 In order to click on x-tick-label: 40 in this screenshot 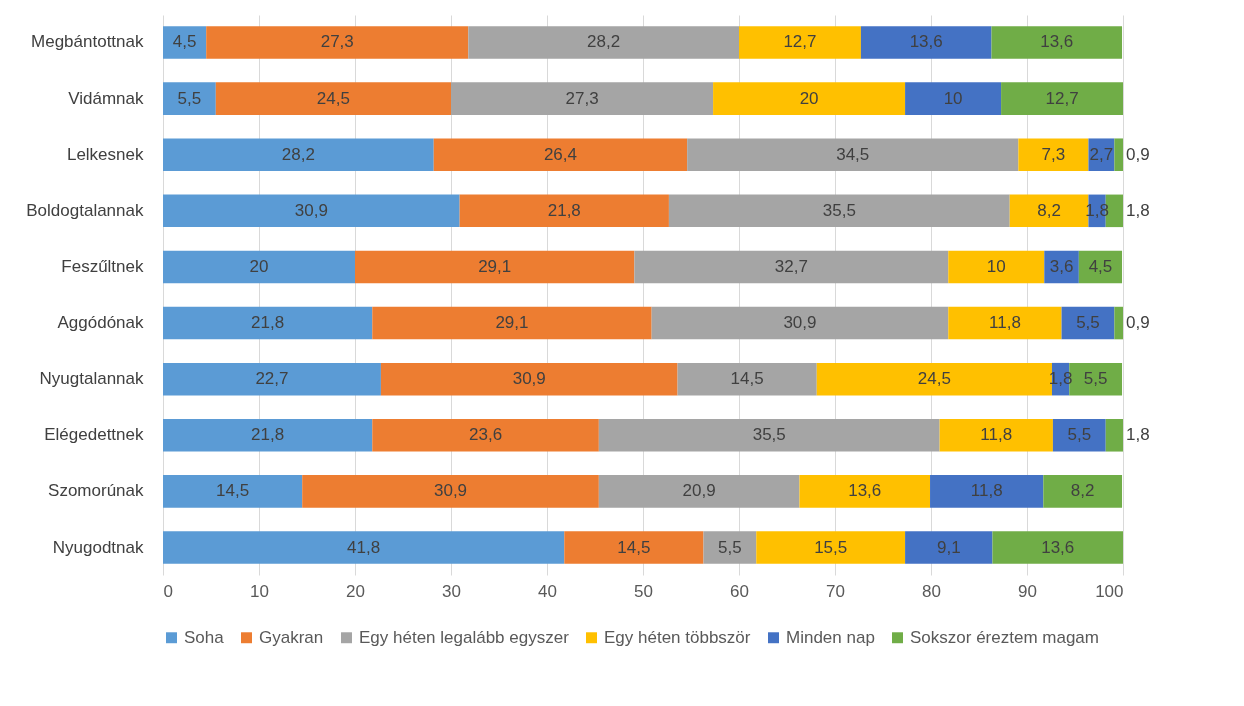, I will do `click(547, 591)`.